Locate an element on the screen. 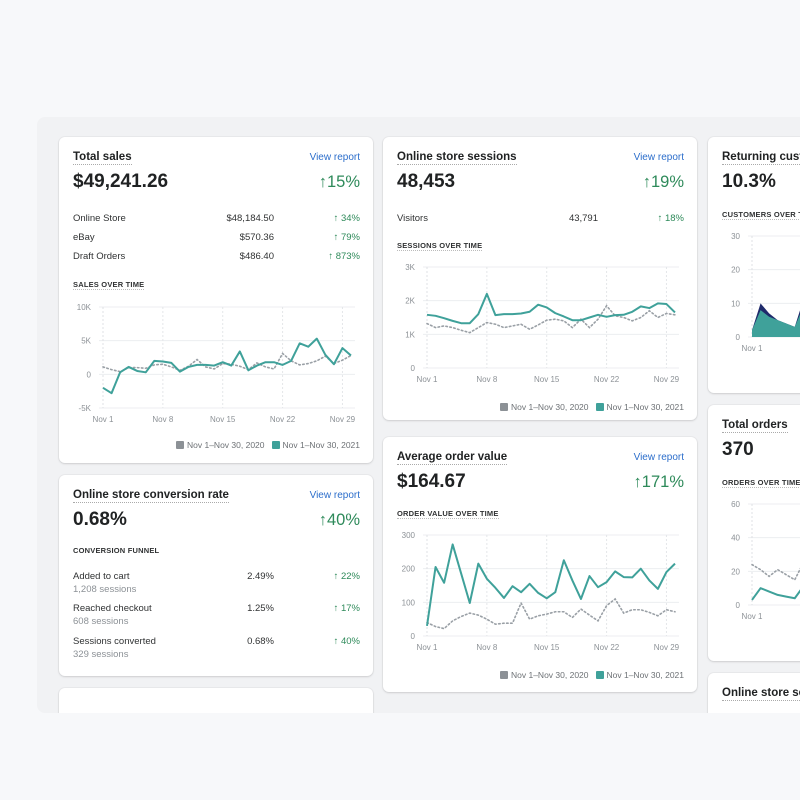  row-delta: ↑ 18% is located at coordinates (670, 218).